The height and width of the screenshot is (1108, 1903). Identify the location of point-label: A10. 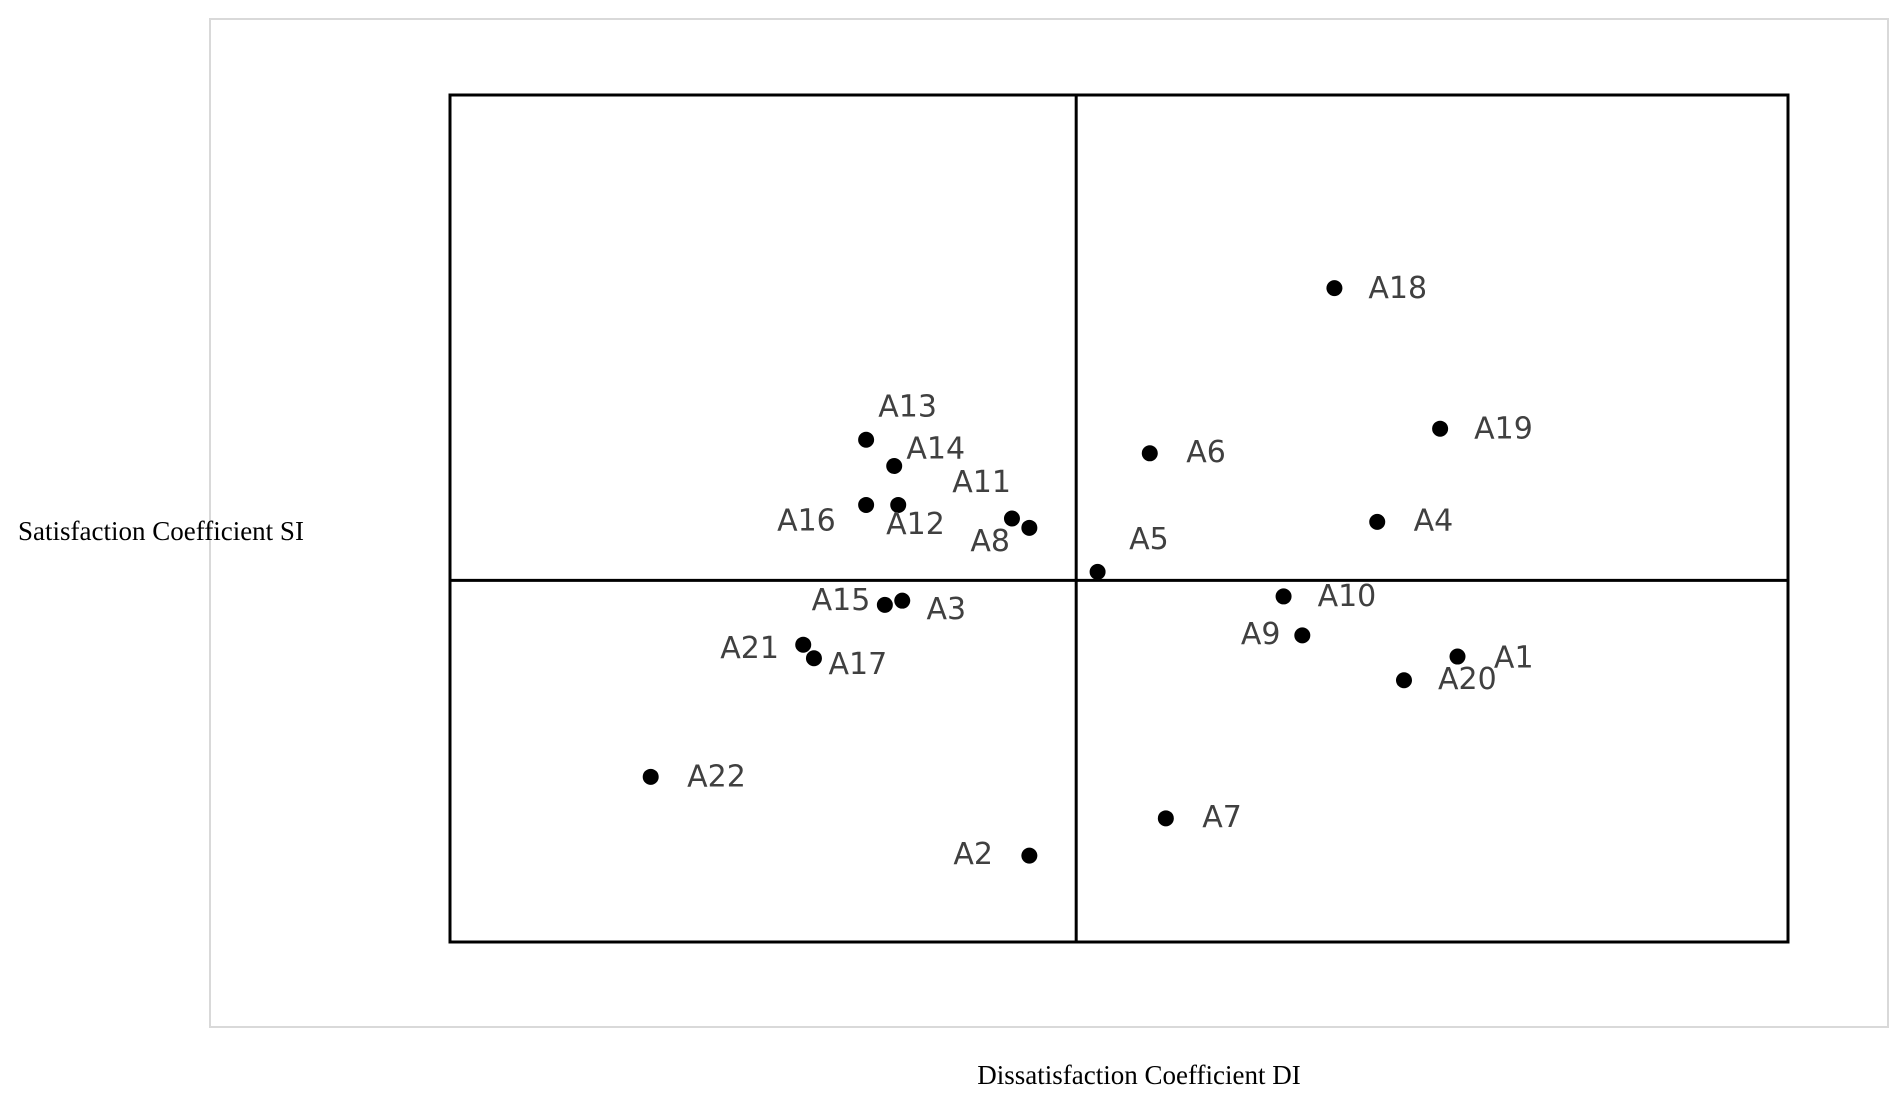
(1347, 596).